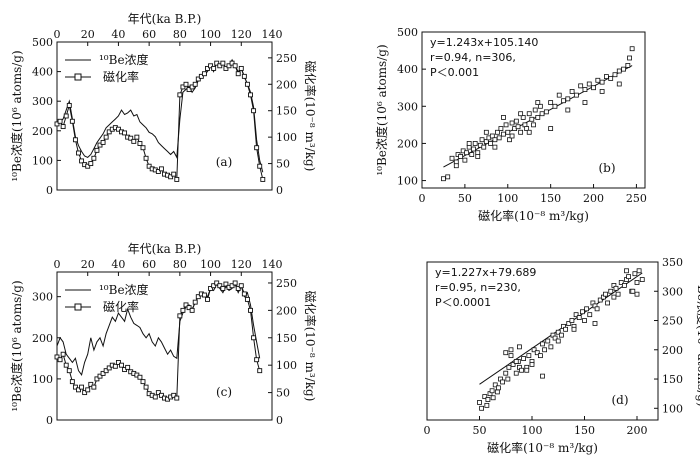 The image size is (700, 466). Describe the element at coordinates (672, 379) in the screenshot. I see `y-tick-label: 150` at that location.